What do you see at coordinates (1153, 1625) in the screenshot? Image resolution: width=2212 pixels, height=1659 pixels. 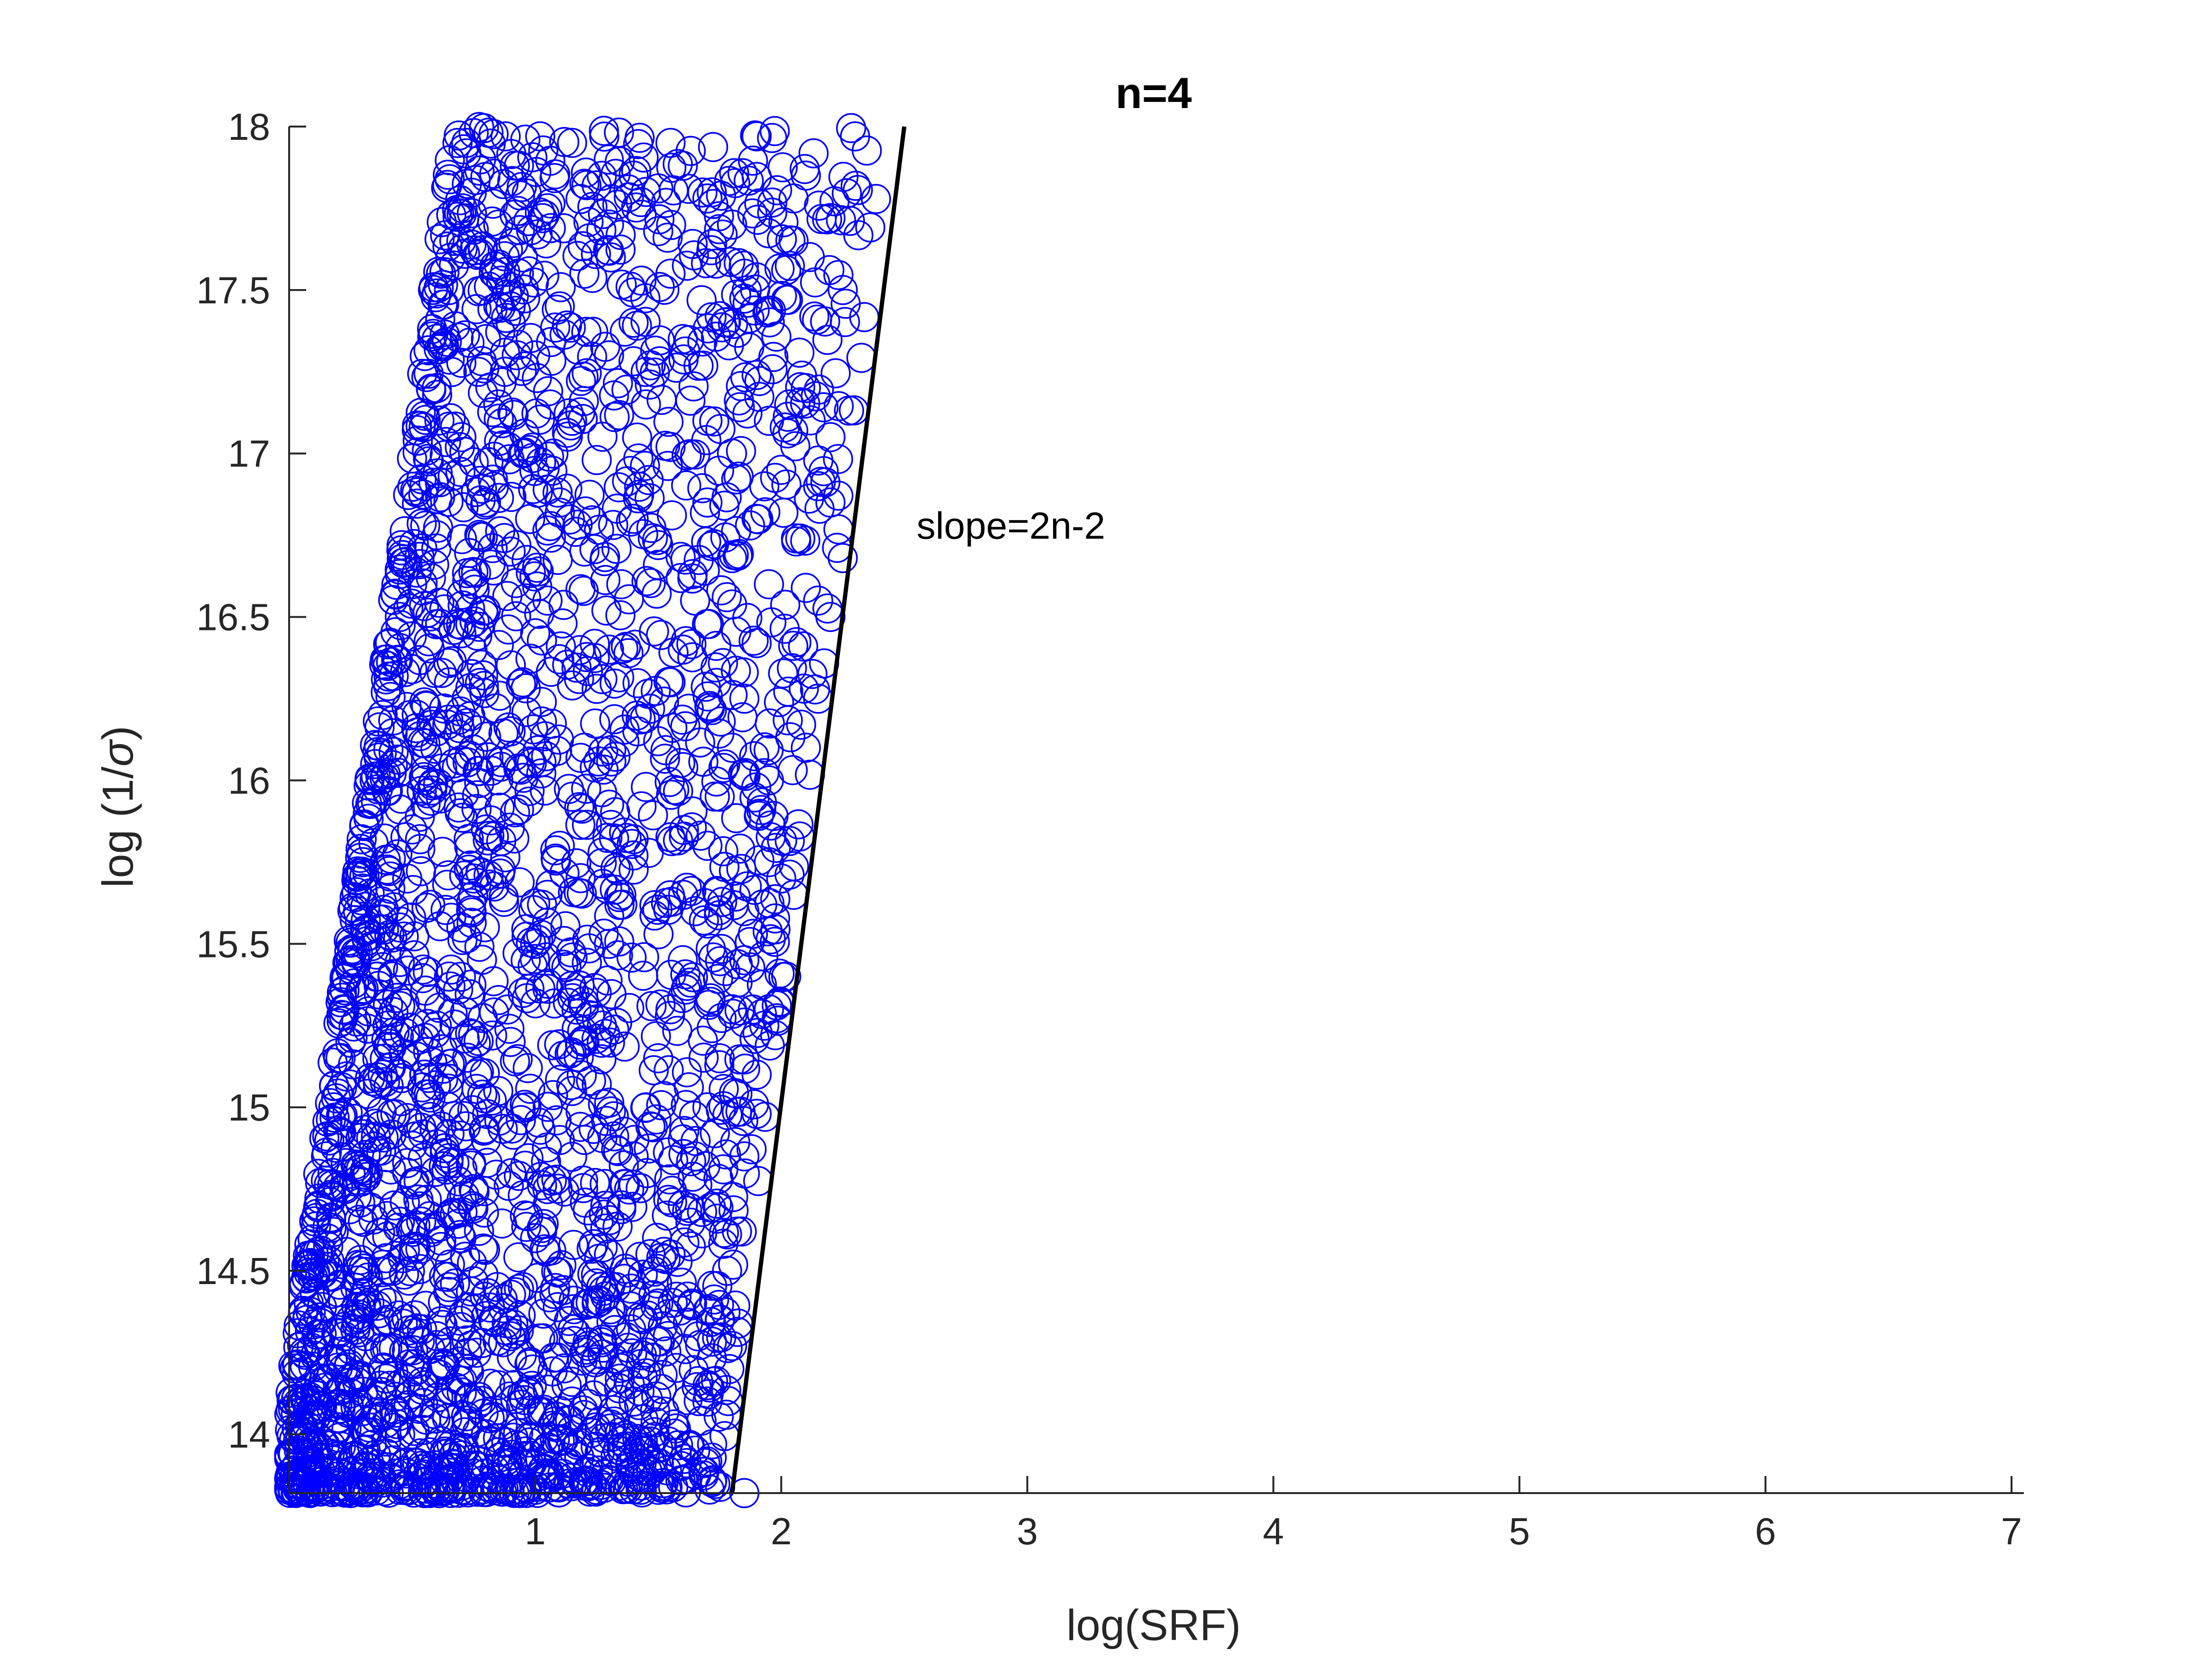 I see `x-axis-label: log(SRF)` at bounding box center [1153, 1625].